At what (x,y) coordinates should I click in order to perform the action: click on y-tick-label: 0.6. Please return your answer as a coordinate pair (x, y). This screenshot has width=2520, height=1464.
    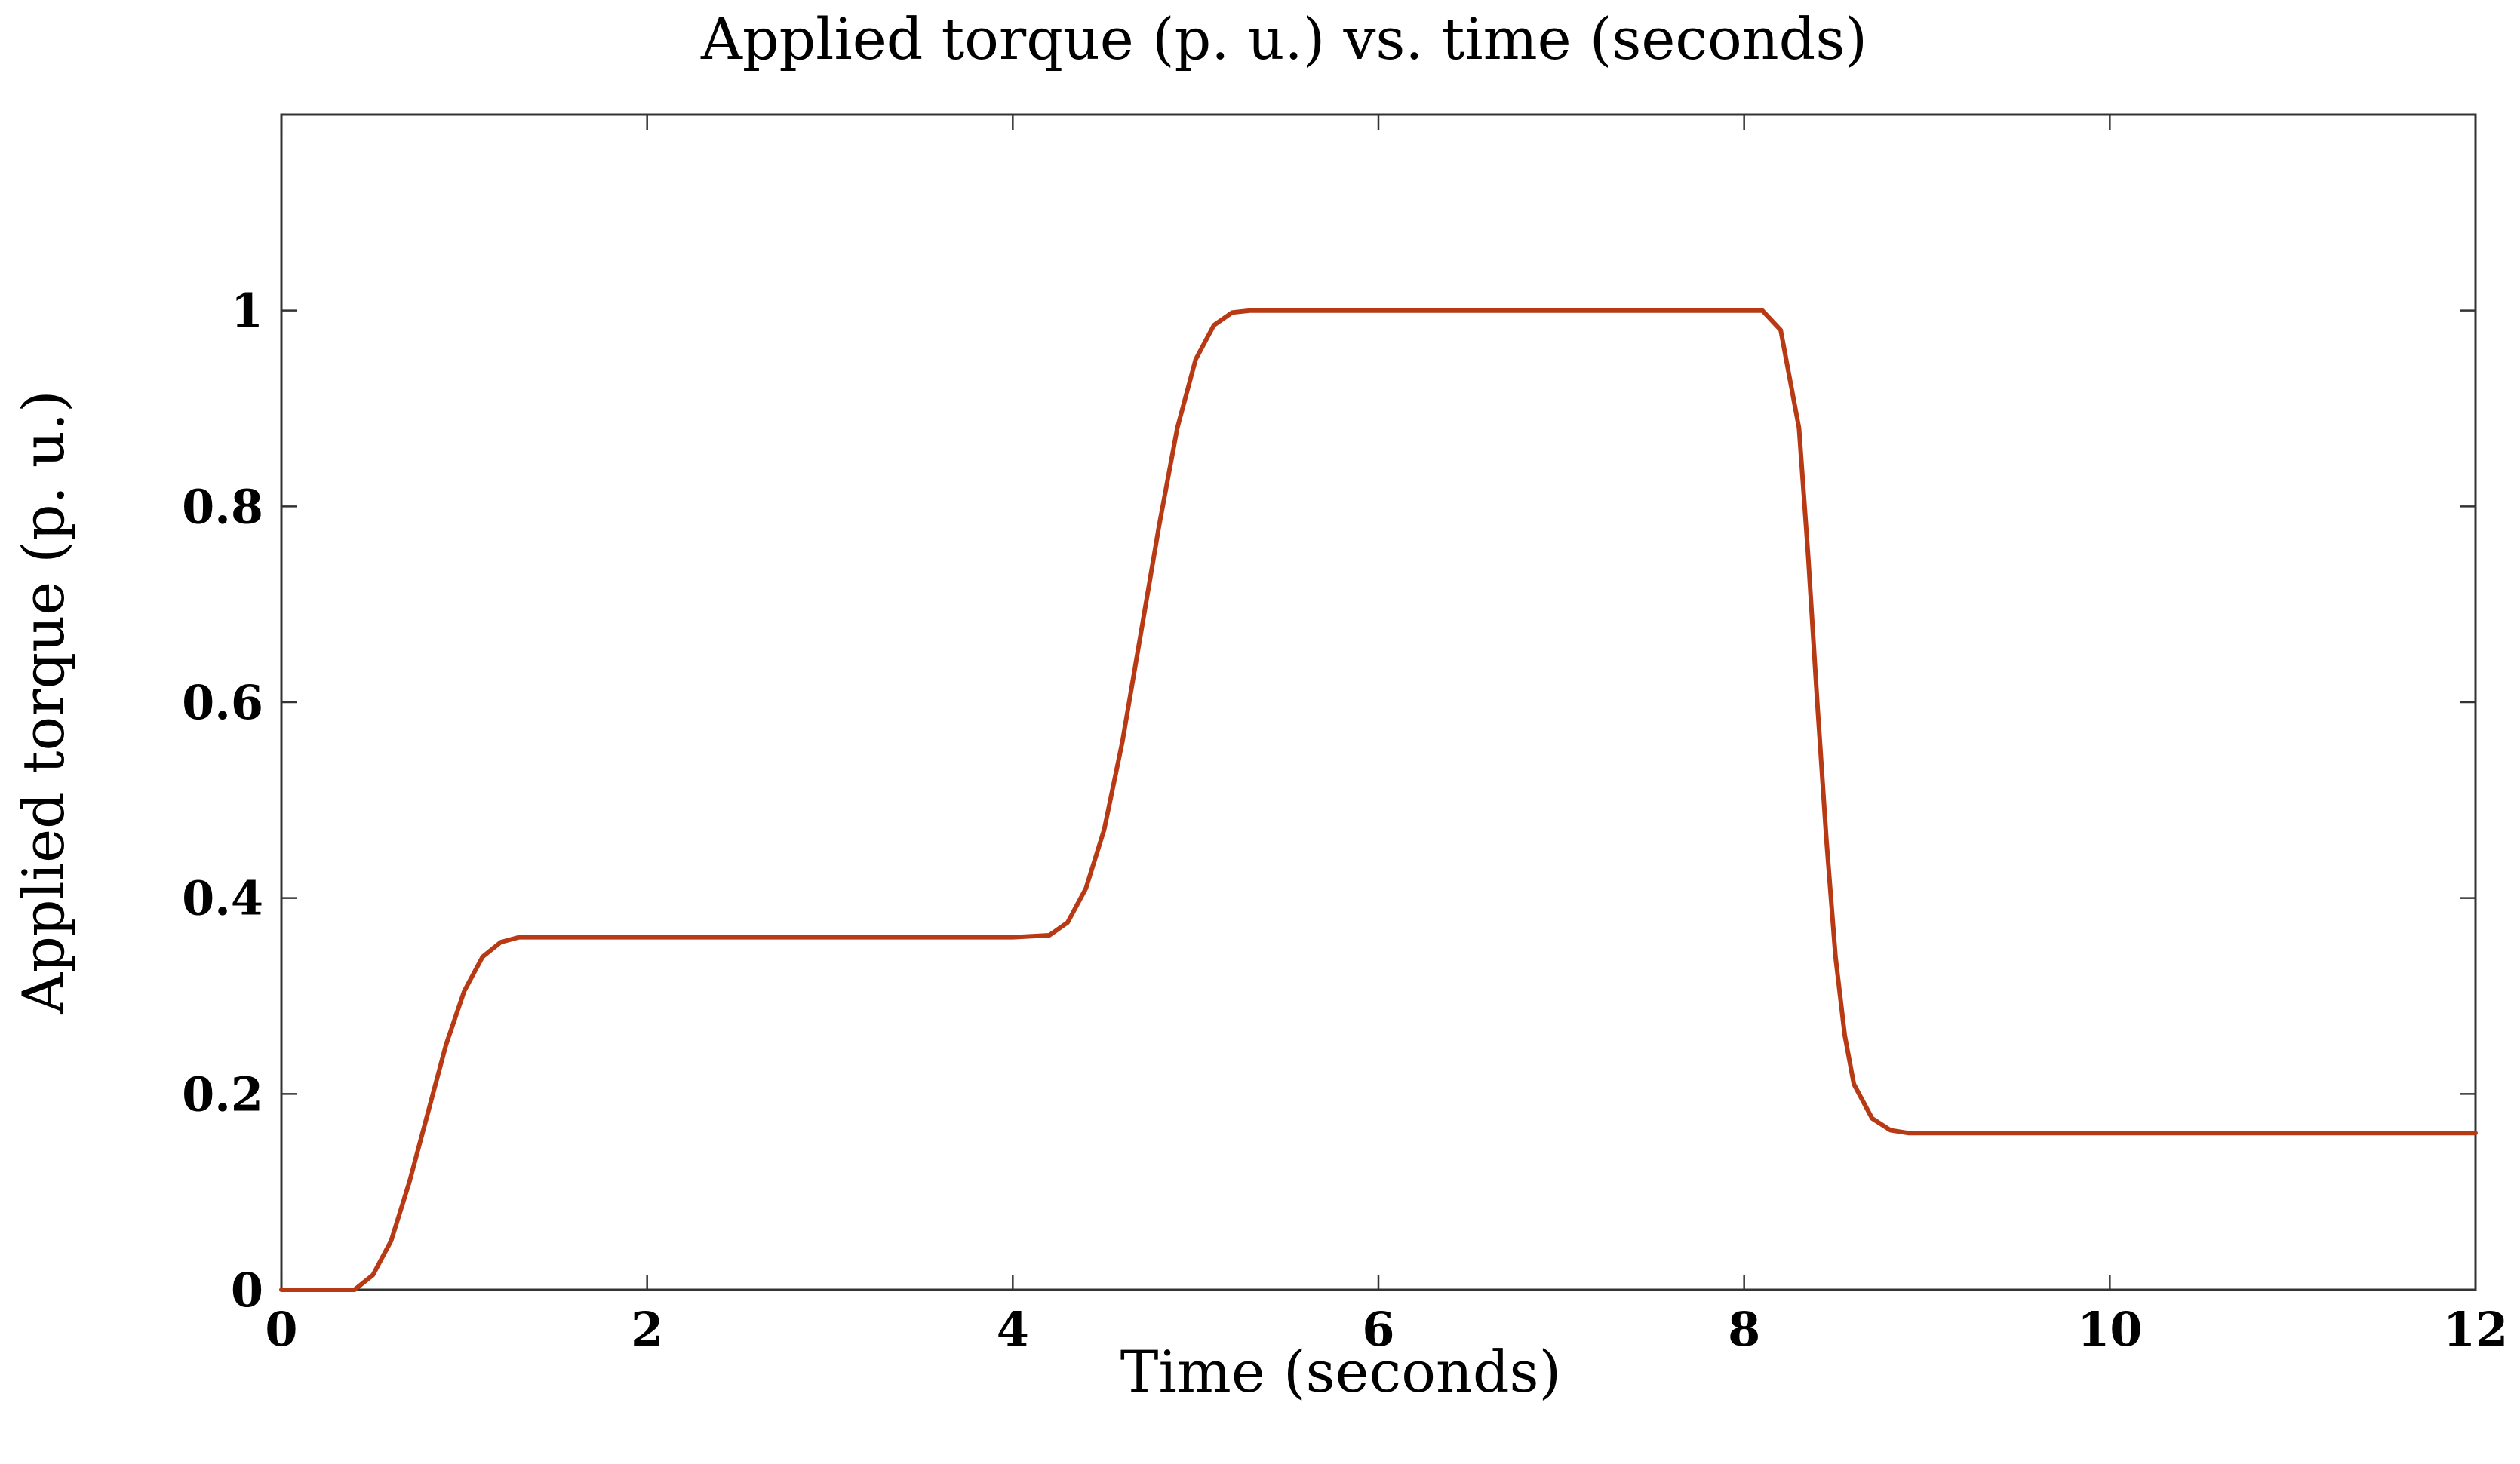
    Looking at the image, I should click on (222, 702).